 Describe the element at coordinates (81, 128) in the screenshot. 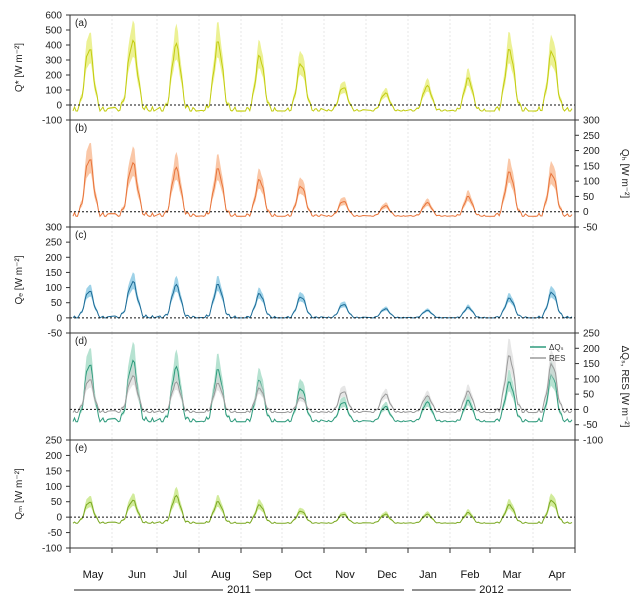

I see `panel-label-b: (b)` at that location.